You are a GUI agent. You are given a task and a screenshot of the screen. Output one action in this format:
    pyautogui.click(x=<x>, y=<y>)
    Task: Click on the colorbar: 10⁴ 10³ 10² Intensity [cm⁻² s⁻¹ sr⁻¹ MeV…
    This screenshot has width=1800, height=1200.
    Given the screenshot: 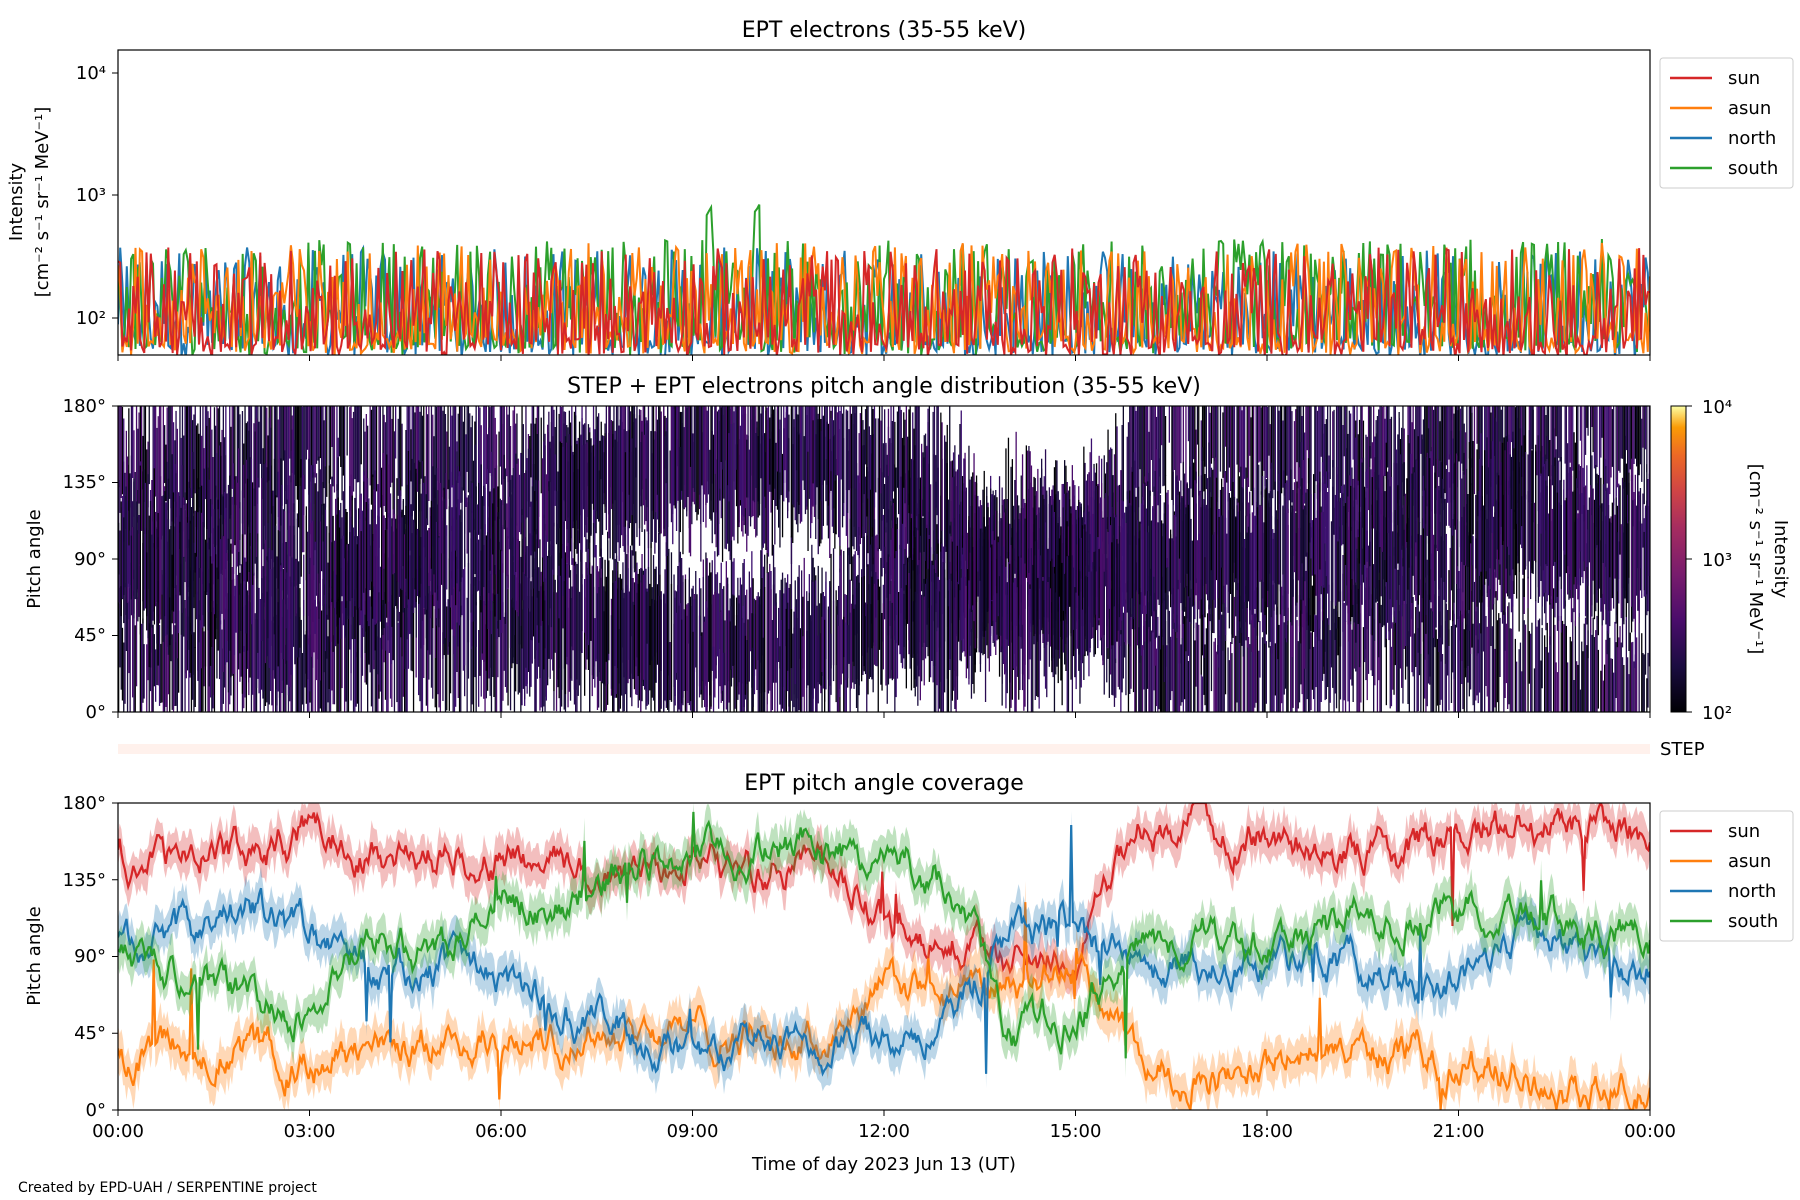 What is the action you would take?
    pyautogui.click(x=1730, y=560)
    